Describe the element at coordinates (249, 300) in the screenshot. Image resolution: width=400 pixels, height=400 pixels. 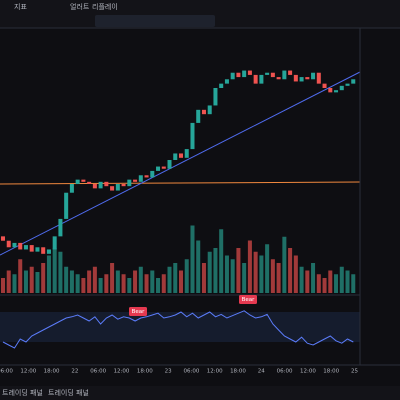
I see `signal-label: Bear` at that location.